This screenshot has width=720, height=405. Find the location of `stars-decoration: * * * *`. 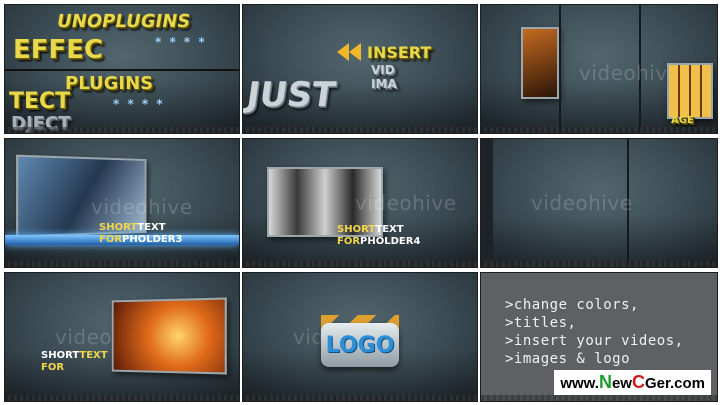

stars-decoration: * * * * is located at coordinates (181, 42).